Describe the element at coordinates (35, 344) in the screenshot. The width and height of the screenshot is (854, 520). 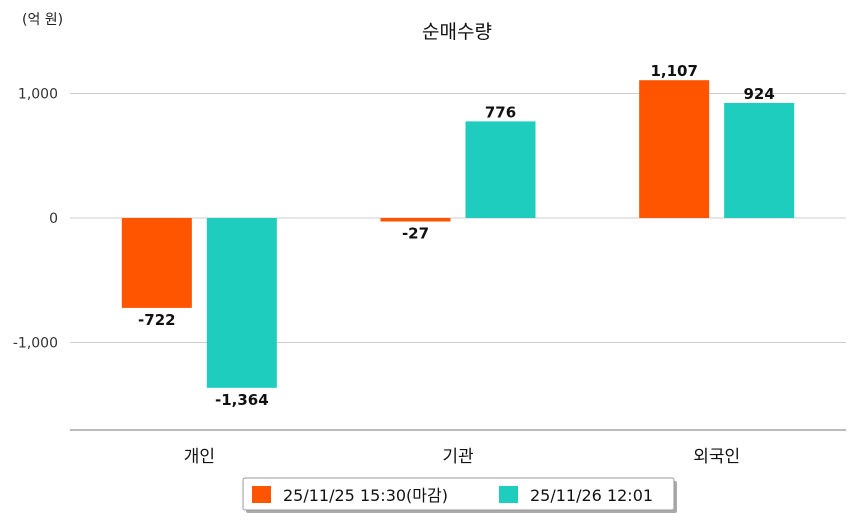
I see `y-tick-label: -1,000` at that location.